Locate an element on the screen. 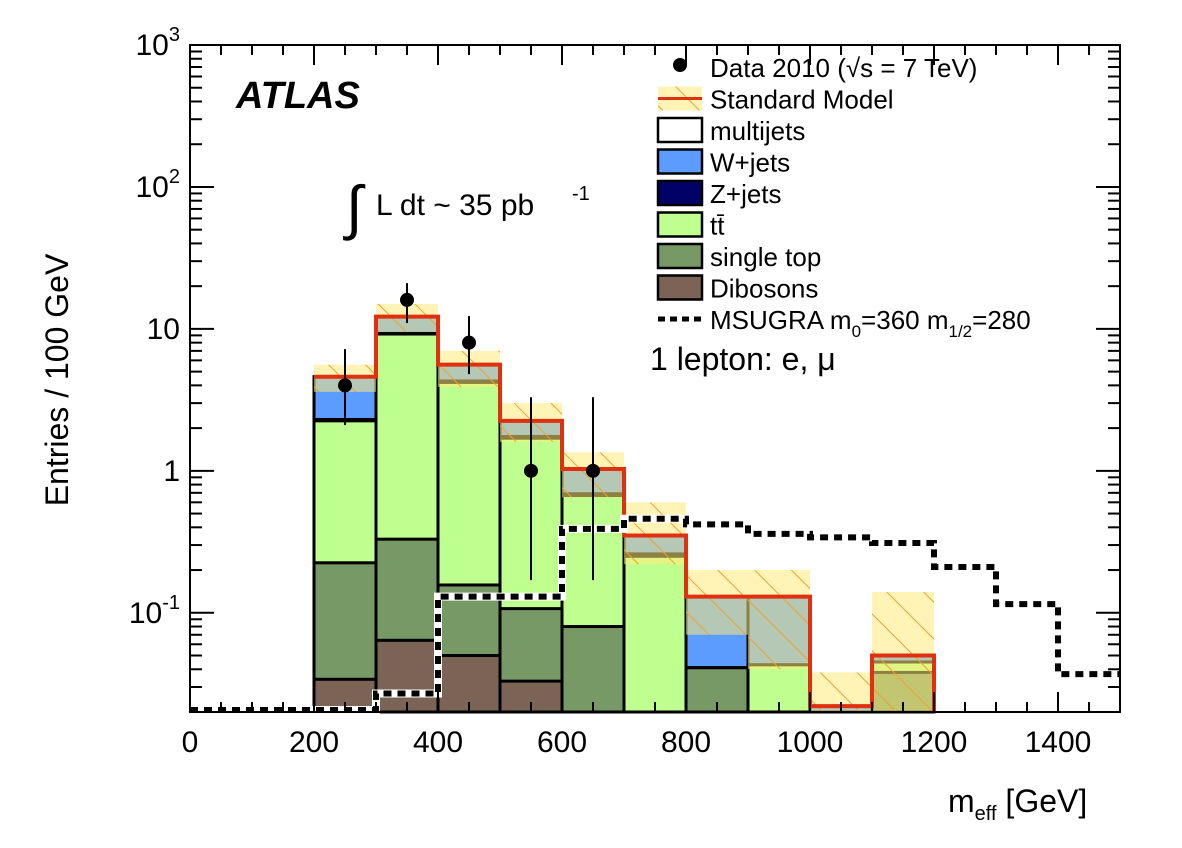 This screenshot has height=848, width=1182. y-tick-exp: -1 is located at coordinates (171, 603).